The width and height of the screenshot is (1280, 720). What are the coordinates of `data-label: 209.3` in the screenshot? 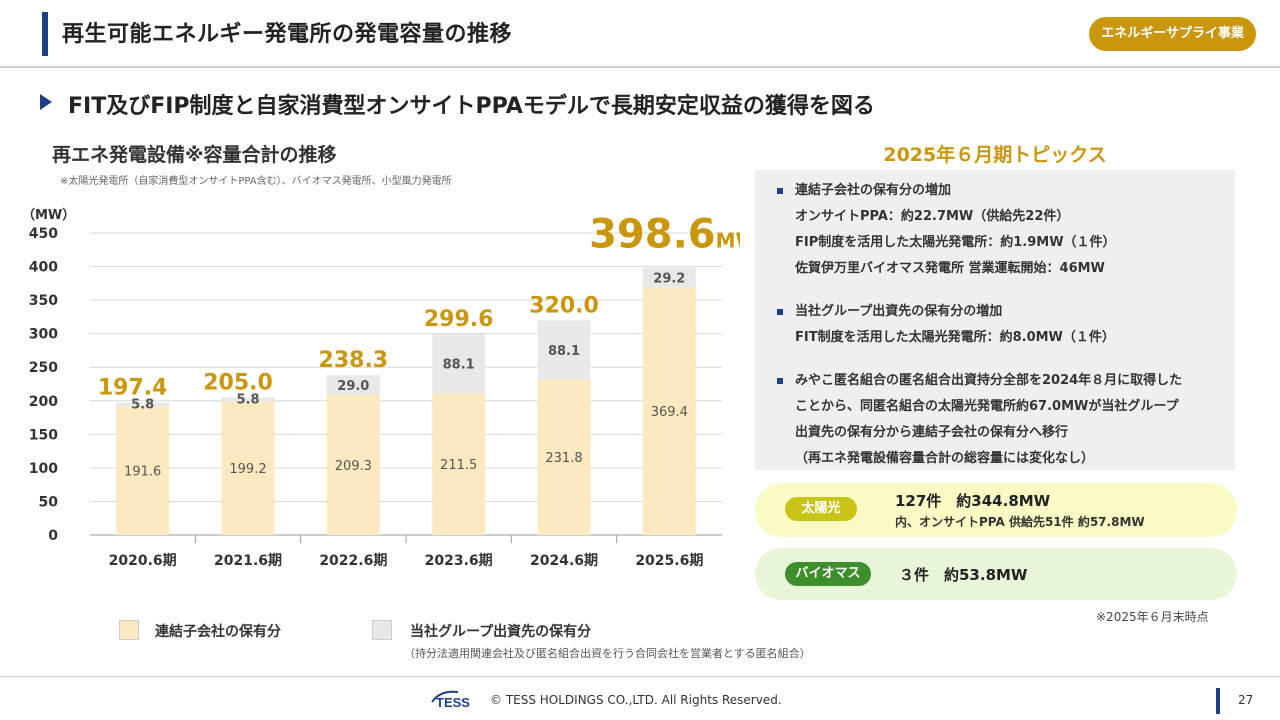 It's located at (353, 466).